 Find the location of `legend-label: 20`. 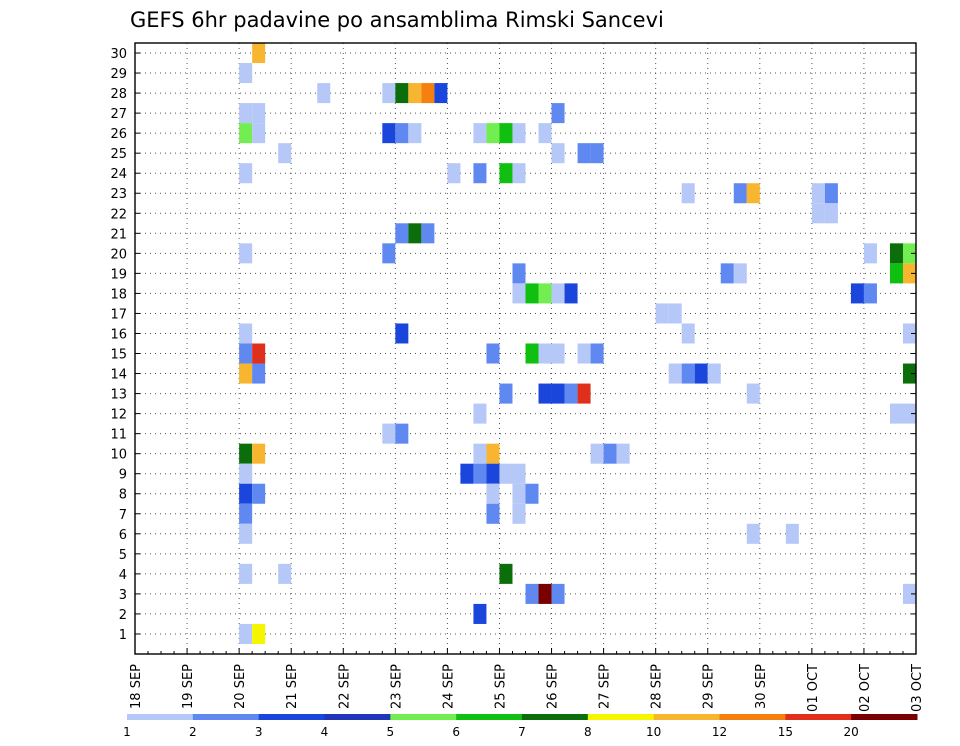

legend-label: 20 is located at coordinates (851, 732).